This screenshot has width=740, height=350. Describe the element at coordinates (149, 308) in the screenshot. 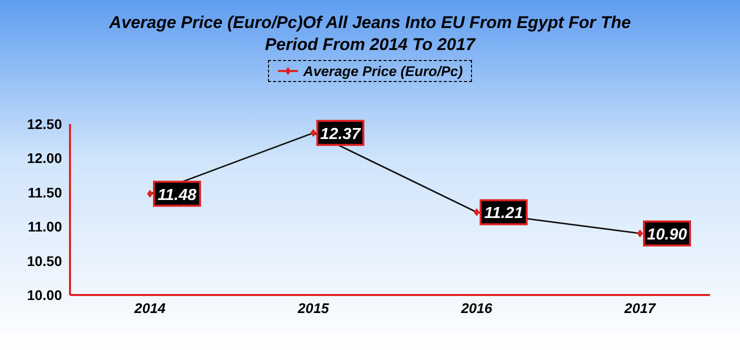

I see `x-tick-label: 2014` at that location.